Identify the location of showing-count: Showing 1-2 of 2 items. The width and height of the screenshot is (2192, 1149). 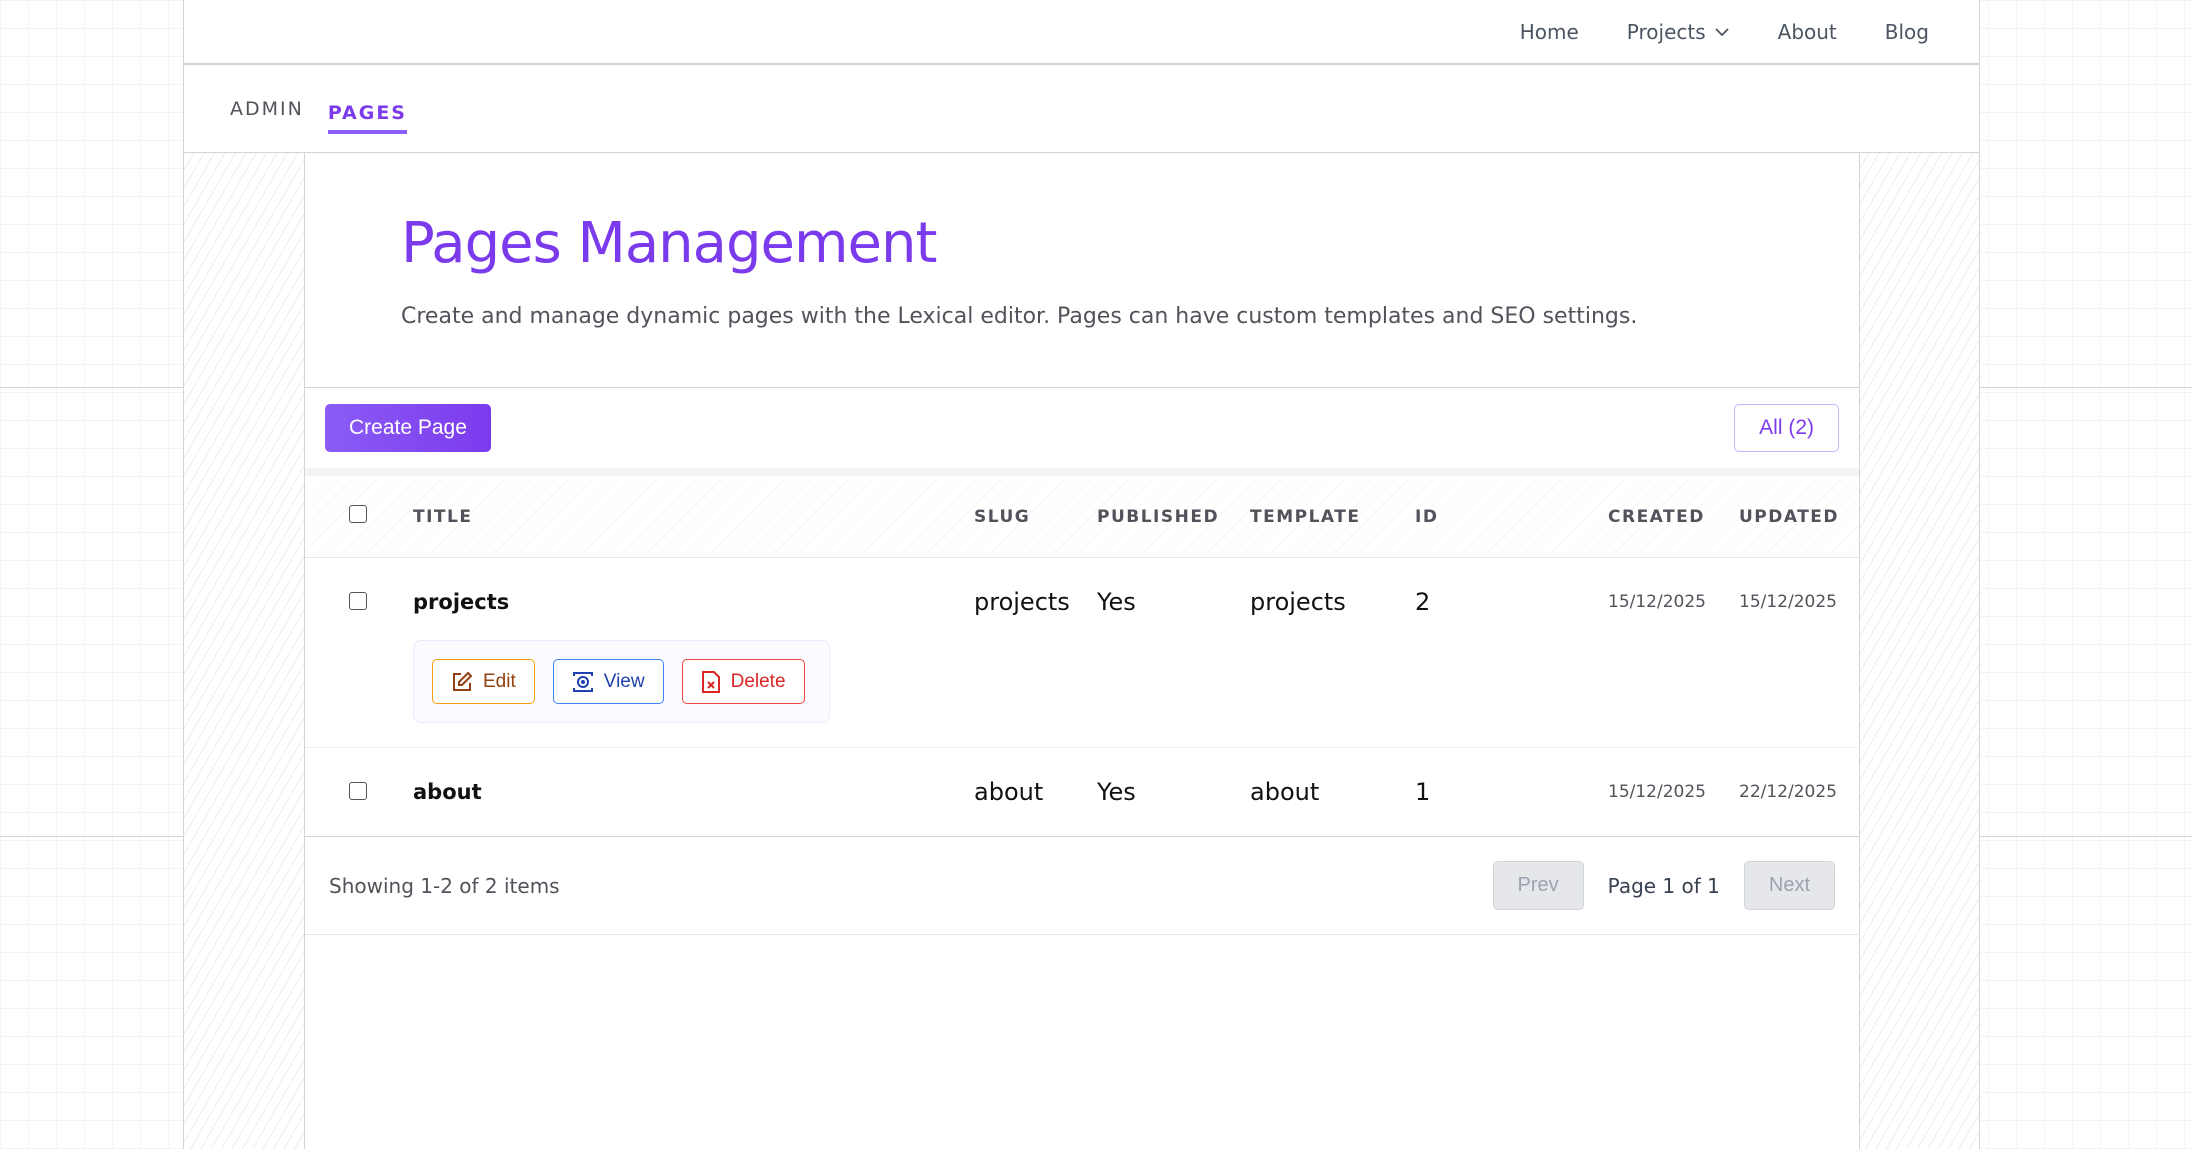
(444, 885).